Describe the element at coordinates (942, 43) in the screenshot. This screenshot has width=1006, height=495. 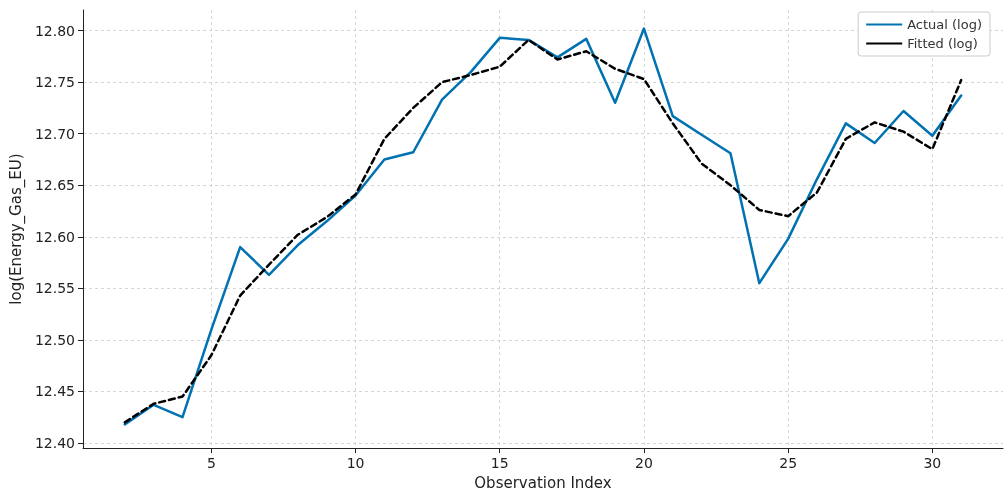
I see `legend-label: Fitted (log)` at that location.